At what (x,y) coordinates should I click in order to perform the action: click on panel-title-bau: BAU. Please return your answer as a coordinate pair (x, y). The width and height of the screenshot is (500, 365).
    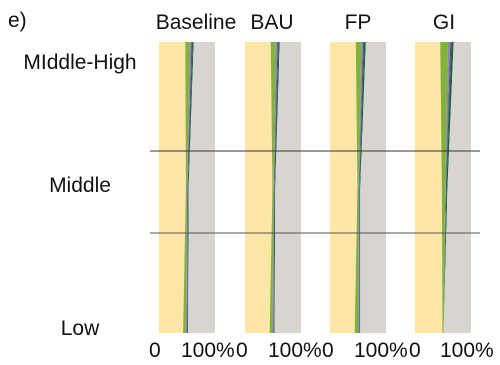
    Looking at the image, I should click on (272, 22).